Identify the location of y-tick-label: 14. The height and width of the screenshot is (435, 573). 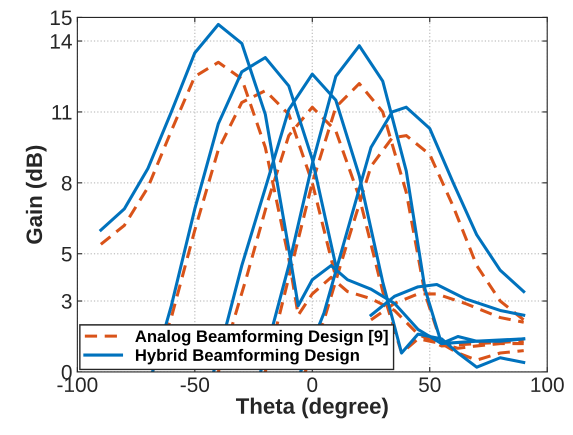
(61, 41).